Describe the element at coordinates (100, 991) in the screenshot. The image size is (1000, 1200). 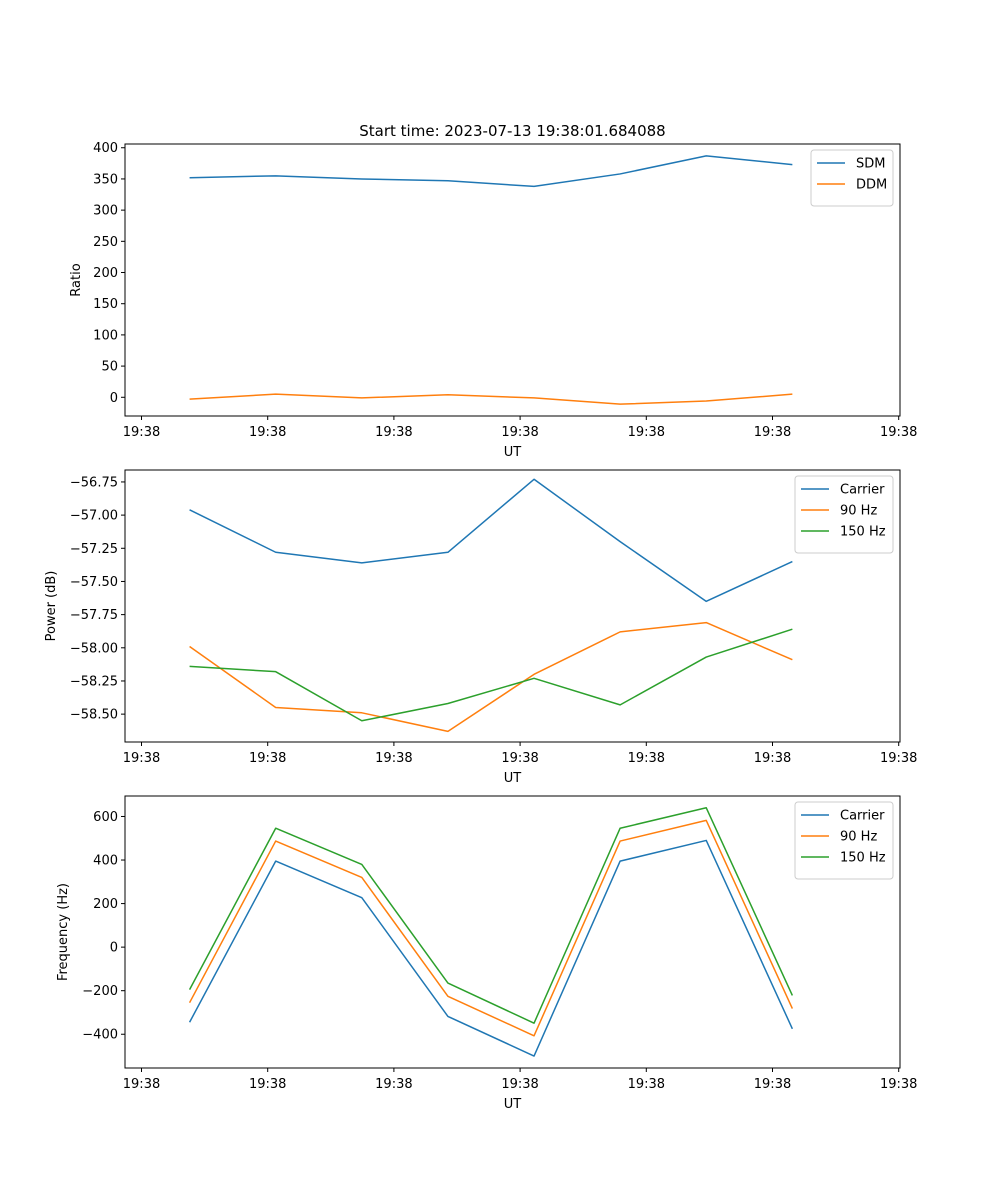
I see `y-tick-label: −200` at that location.